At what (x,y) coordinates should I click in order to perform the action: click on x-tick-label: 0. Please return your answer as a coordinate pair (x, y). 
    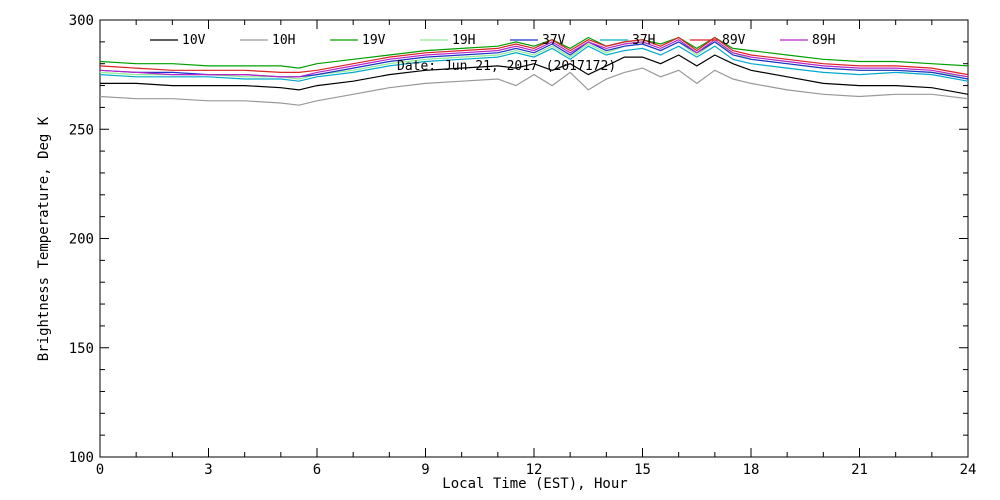
    Looking at the image, I should click on (100, 470).